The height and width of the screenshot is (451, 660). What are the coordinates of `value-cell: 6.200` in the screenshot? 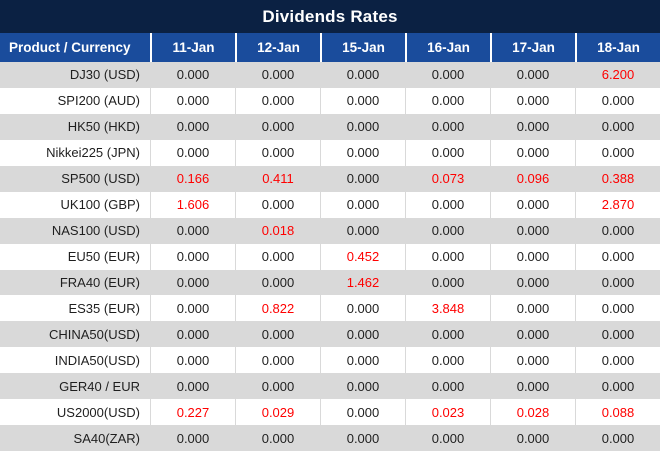 It's located at (617, 75).